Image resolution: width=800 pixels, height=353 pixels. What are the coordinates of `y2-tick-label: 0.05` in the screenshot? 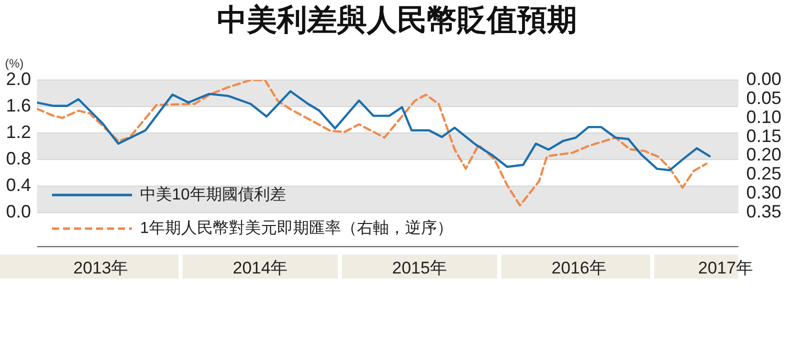 It's located at (764, 98).